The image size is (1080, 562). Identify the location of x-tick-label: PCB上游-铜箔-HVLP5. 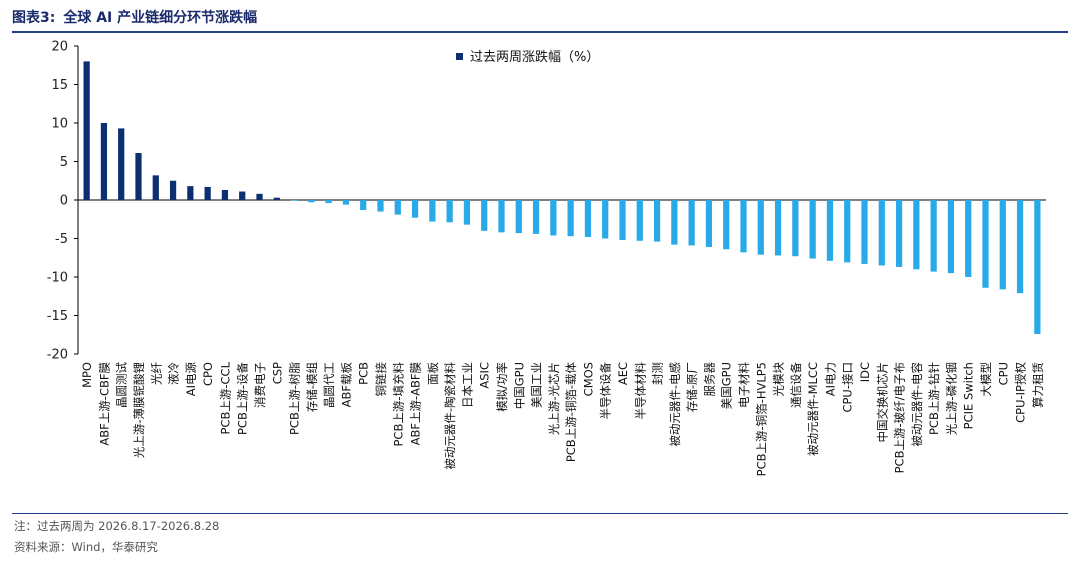
(761, 419).